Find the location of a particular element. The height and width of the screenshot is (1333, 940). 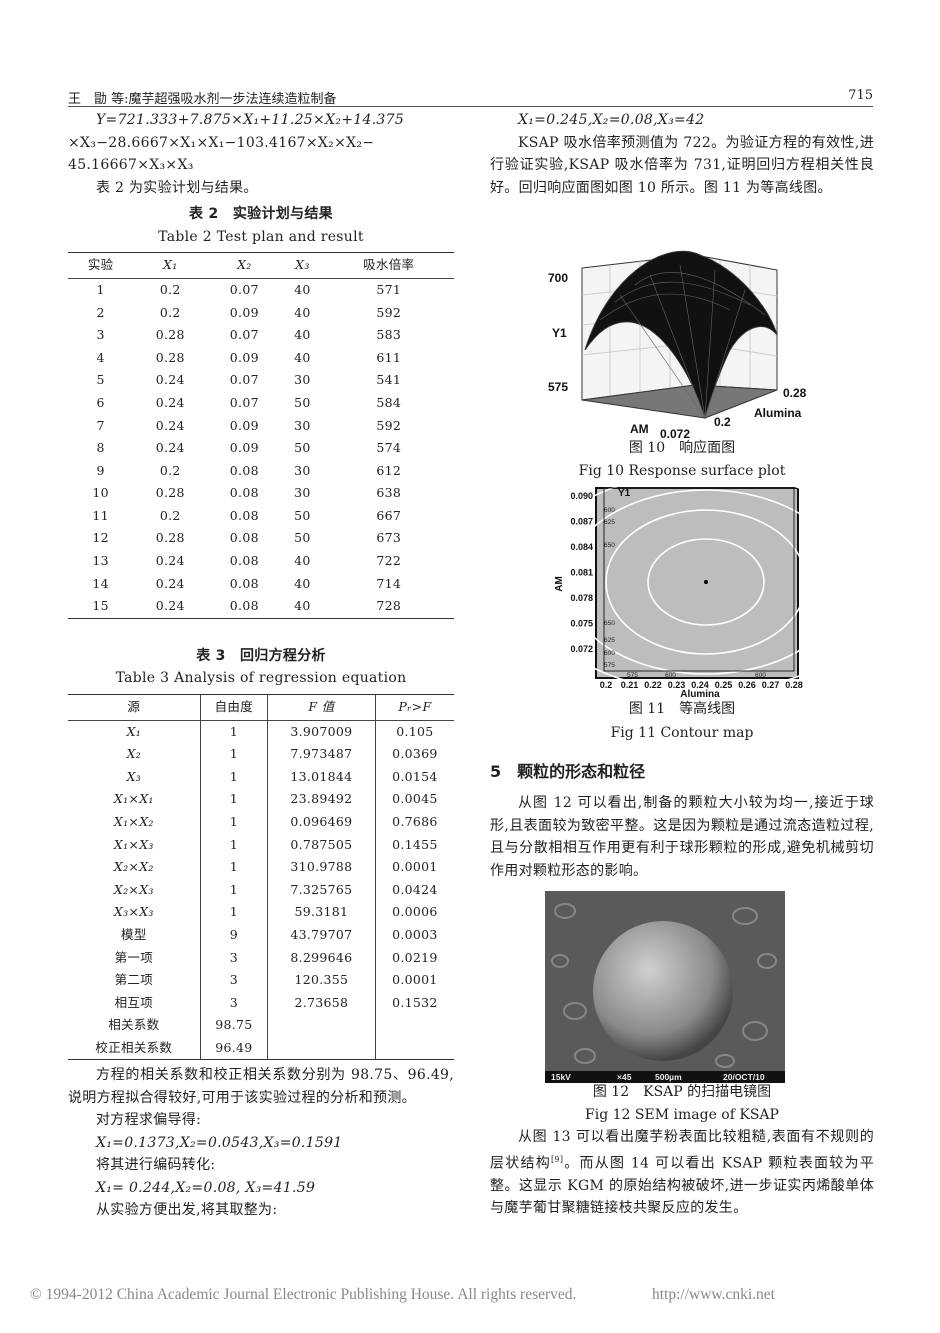

table-cell: 592 is located at coordinates (389, 312).